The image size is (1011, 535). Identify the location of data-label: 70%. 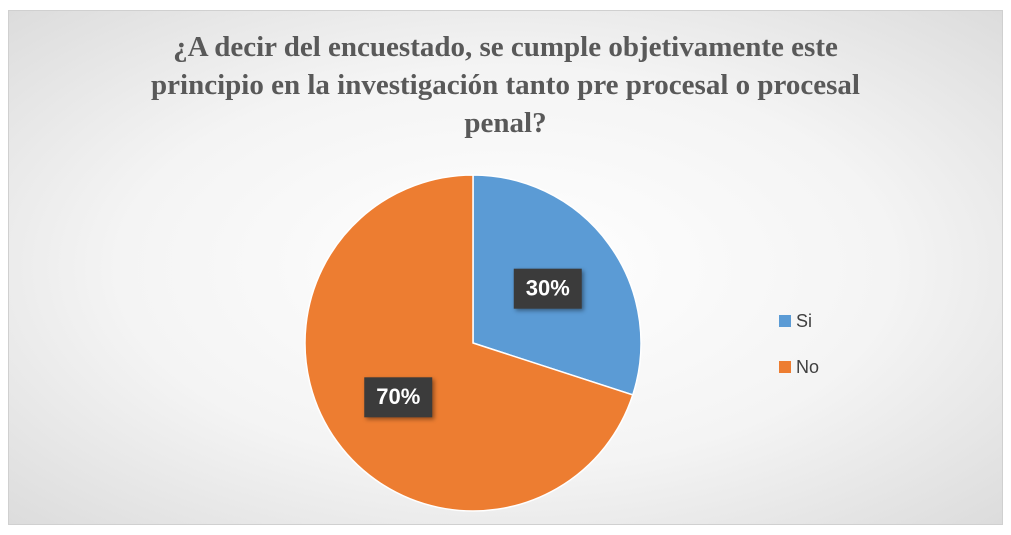
(398, 396).